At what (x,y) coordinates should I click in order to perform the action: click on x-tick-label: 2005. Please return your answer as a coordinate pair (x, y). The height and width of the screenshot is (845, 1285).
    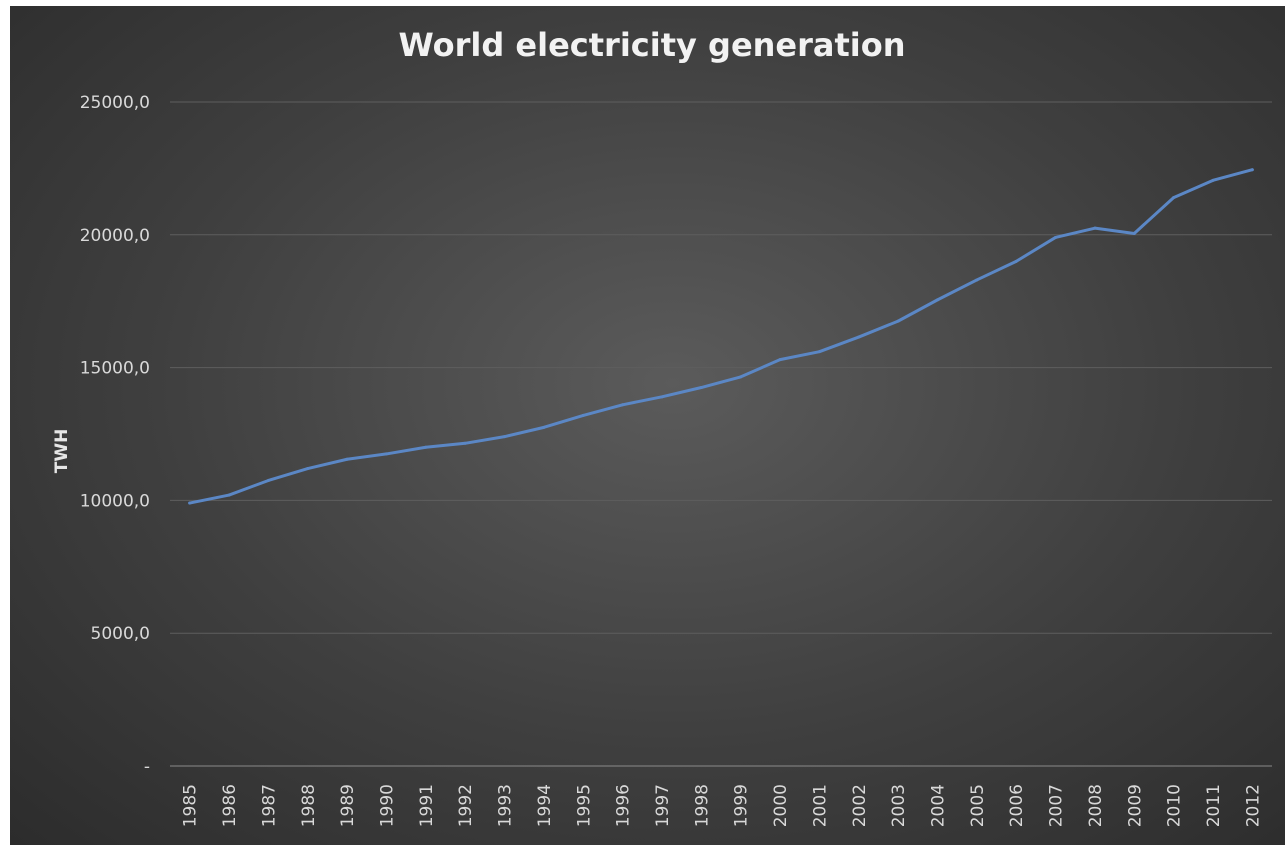
    Looking at the image, I should click on (978, 805).